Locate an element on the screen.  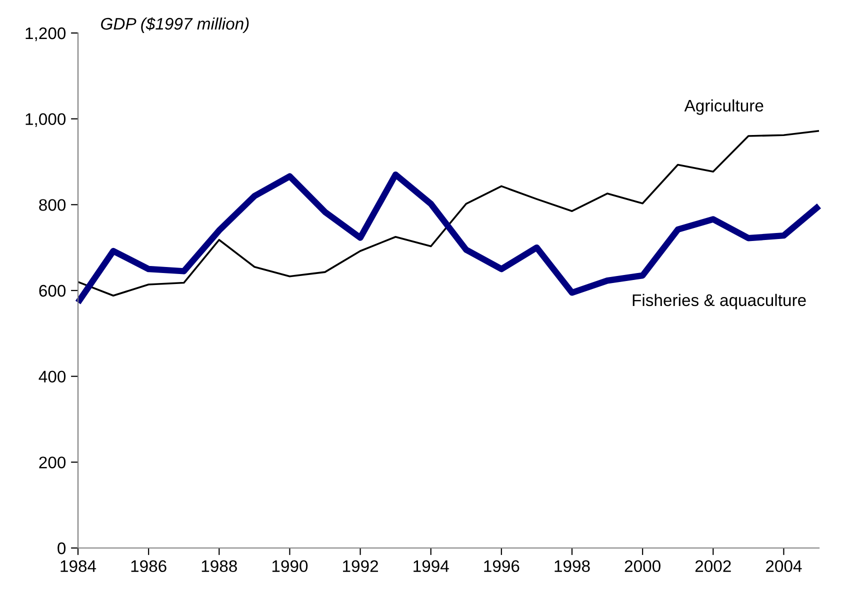
x-tick-label: 2004 is located at coordinates (784, 566).